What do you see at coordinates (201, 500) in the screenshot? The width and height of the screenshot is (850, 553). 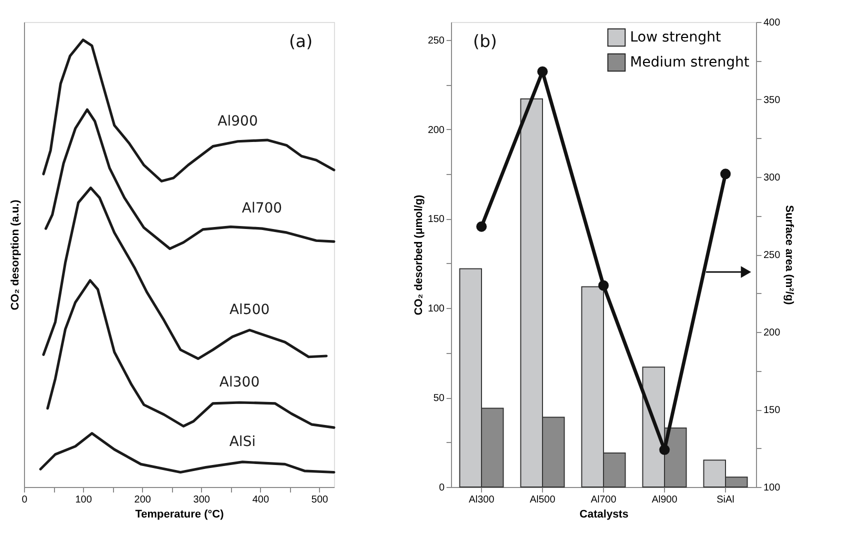 I see `x-tick-label: 300` at bounding box center [201, 500].